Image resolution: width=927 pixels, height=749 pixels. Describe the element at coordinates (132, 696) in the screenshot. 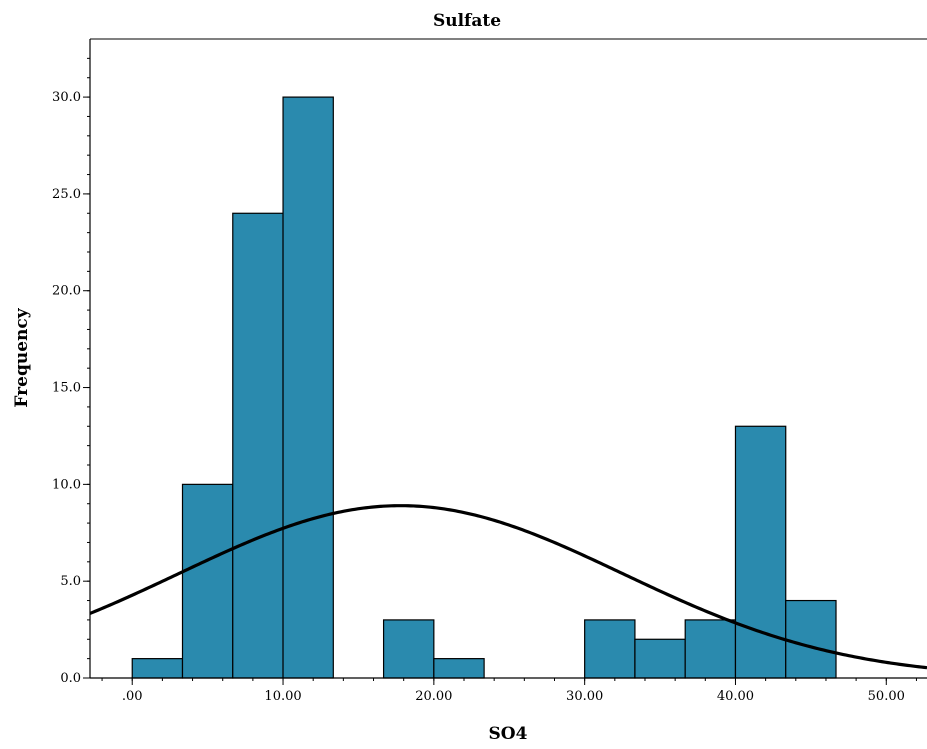

I see `x-tick-label: .00` at that location.